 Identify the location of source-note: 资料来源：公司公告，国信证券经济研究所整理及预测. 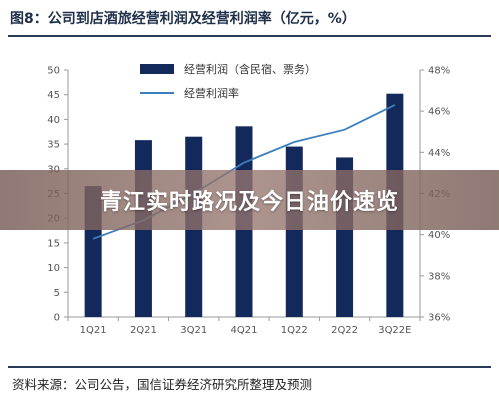
(162, 384).